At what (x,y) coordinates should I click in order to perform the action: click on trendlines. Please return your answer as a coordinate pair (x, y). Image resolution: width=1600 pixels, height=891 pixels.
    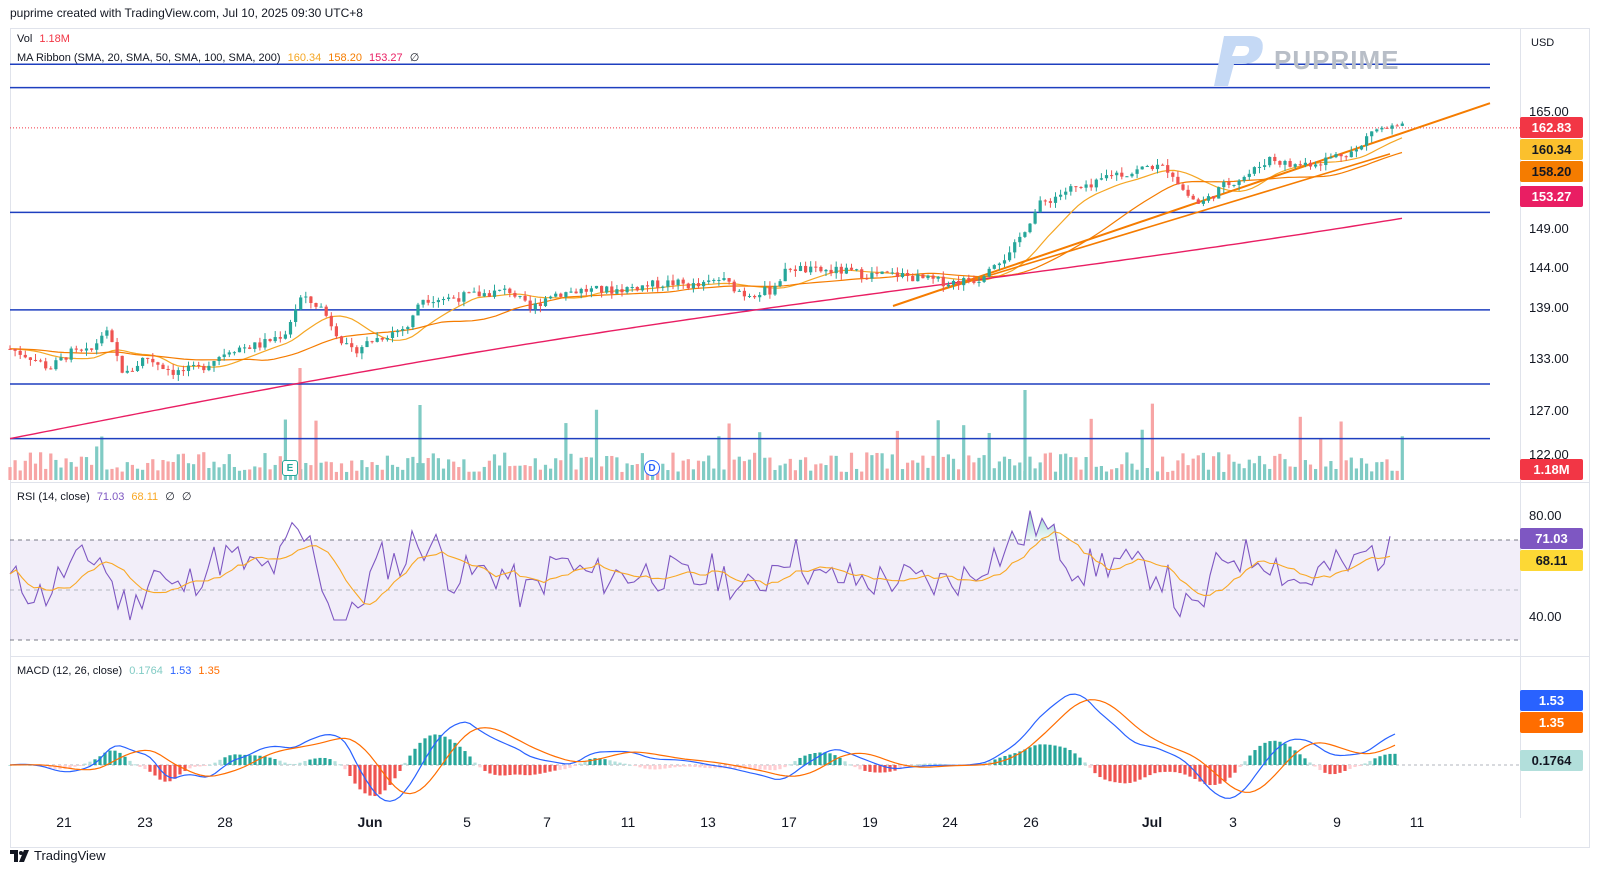
    Looking at the image, I should click on (1191, 204).